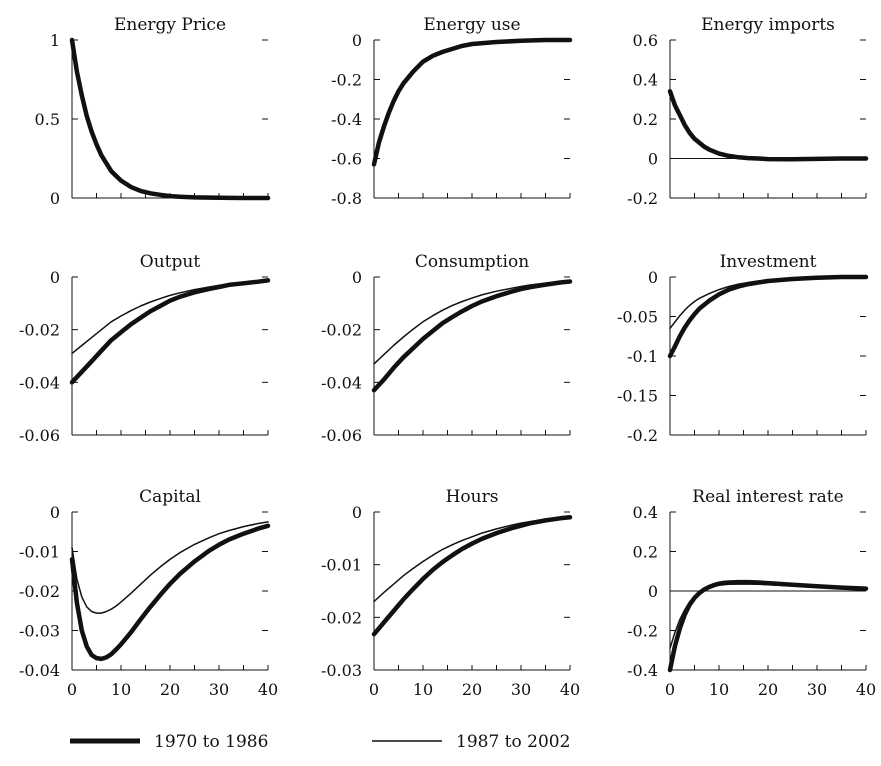 Image resolution: width=881 pixels, height=766 pixels. I want to click on y-tick-label: -0.15, so click(637, 396).